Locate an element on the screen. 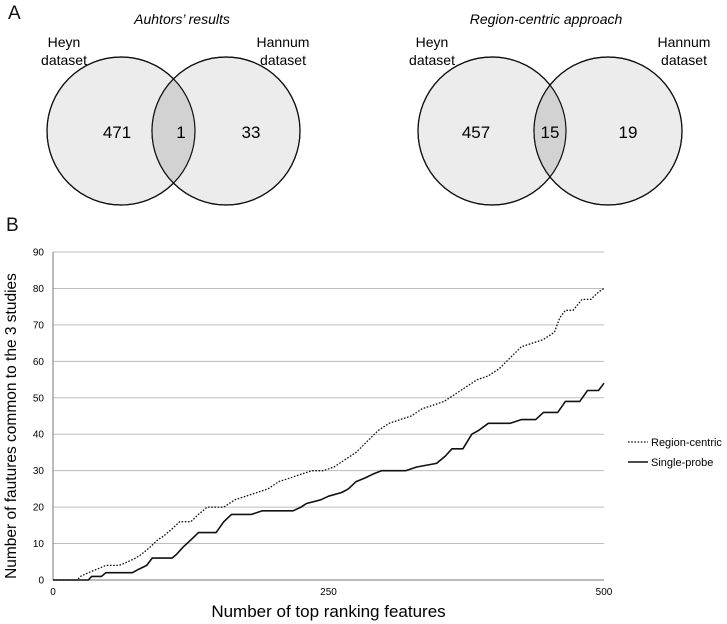  venn2-right-label-line1: Hannum is located at coordinates (684, 42).